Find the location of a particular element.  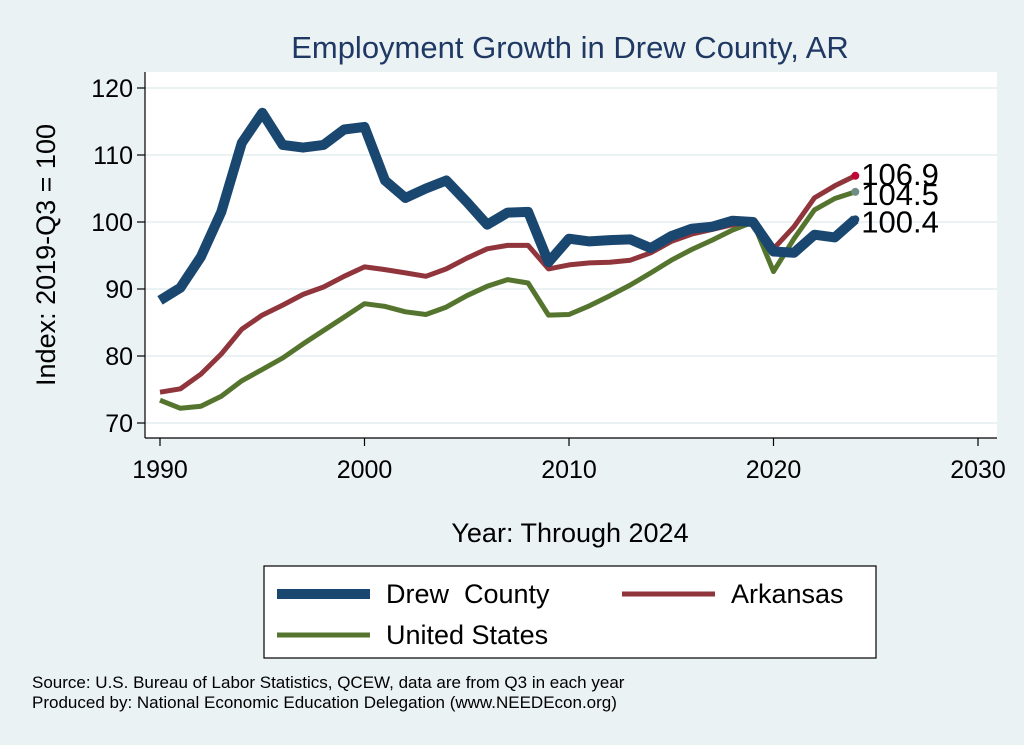

x-ticks: 1990 2000 2010 2020 2030 is located at coordinates (569, 461).